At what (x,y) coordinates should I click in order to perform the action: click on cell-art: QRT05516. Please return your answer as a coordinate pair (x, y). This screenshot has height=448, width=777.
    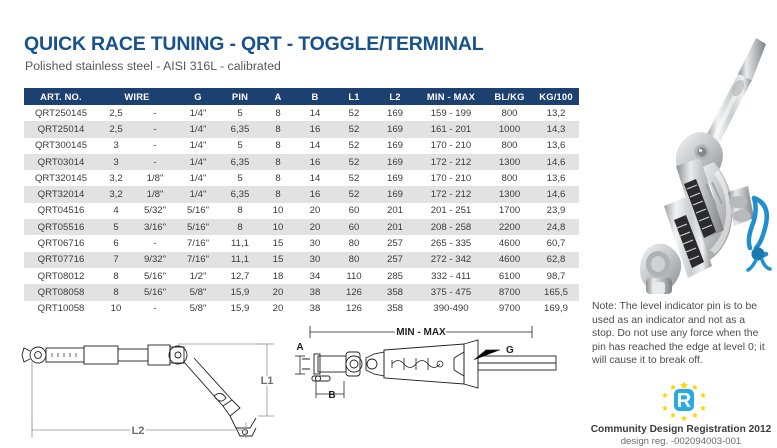
    Looking at the image, I should click on (61, 227).